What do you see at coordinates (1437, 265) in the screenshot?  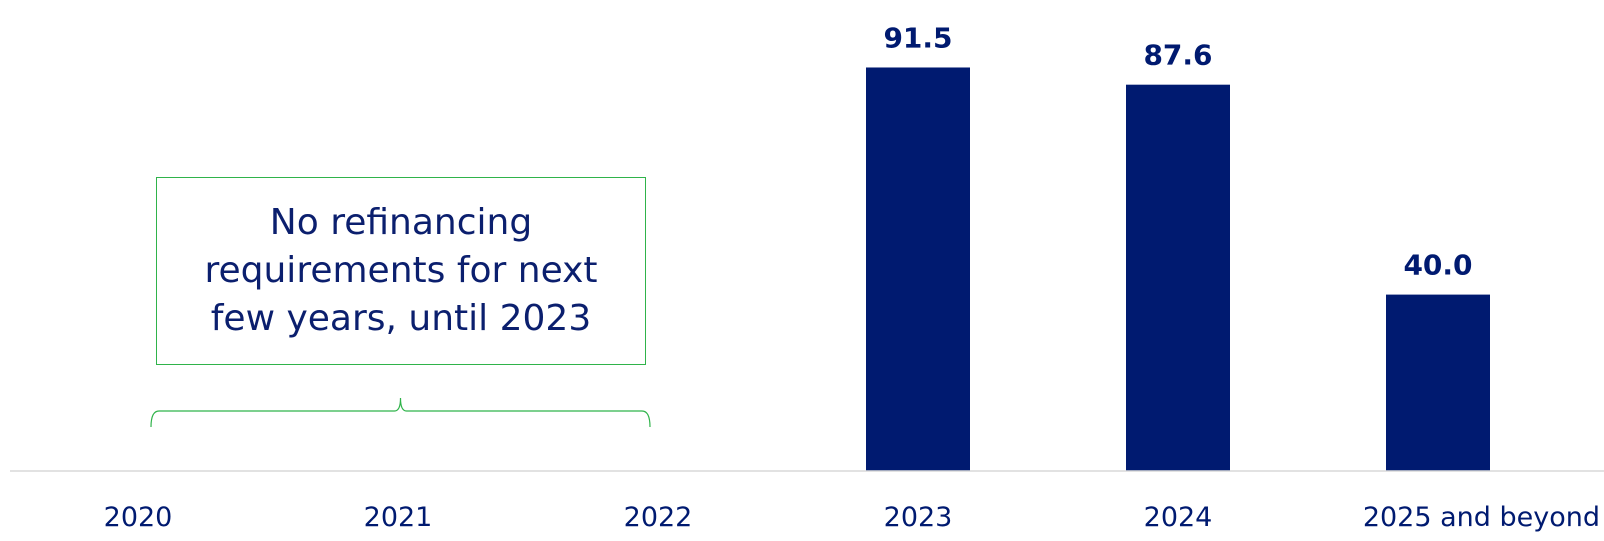 I see `value-label-2025-and-beyond: 40.0` at bounding box center [1437, 265].